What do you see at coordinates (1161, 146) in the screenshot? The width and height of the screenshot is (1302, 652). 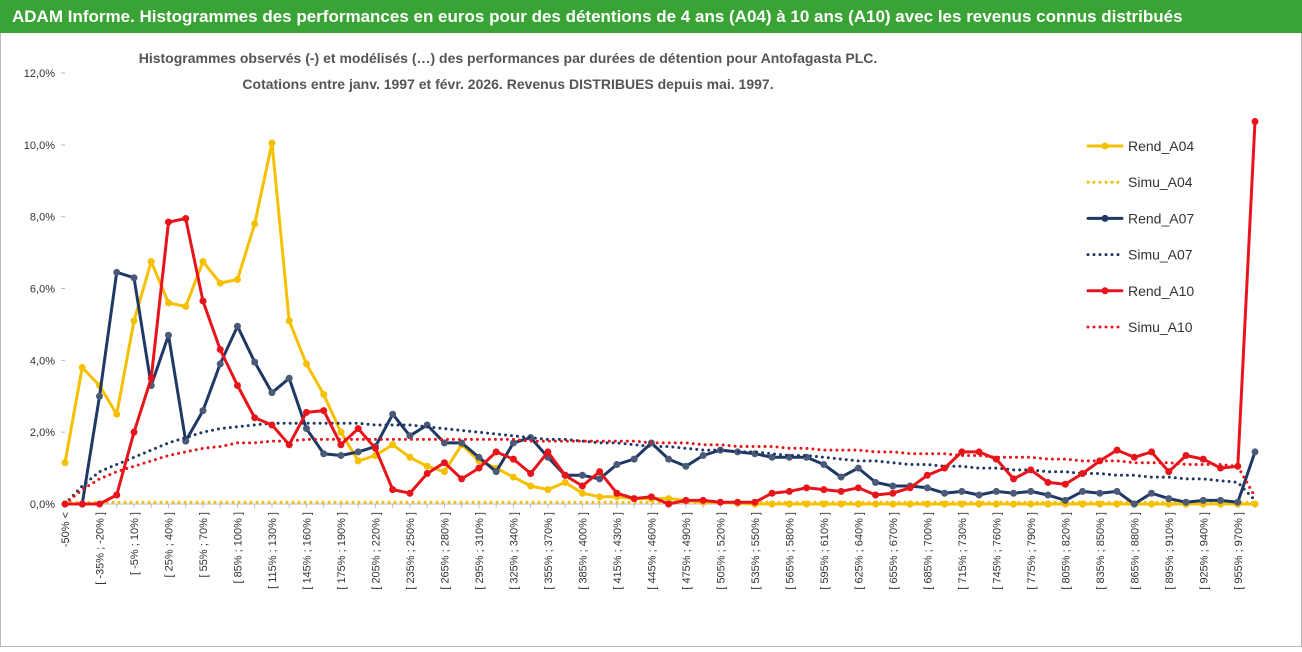 I see `legend-label: Rend_A04` at bounding box center [1161, 146].